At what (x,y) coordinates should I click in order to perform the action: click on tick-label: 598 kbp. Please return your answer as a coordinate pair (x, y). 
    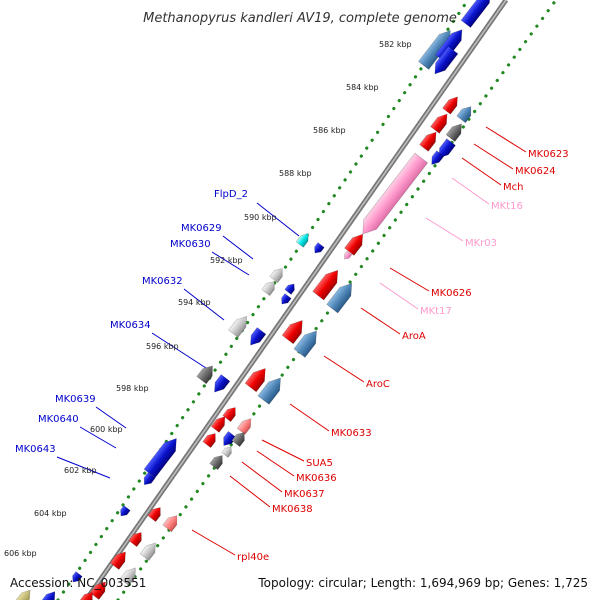
    Looking at the image, I should click on (132, 388).